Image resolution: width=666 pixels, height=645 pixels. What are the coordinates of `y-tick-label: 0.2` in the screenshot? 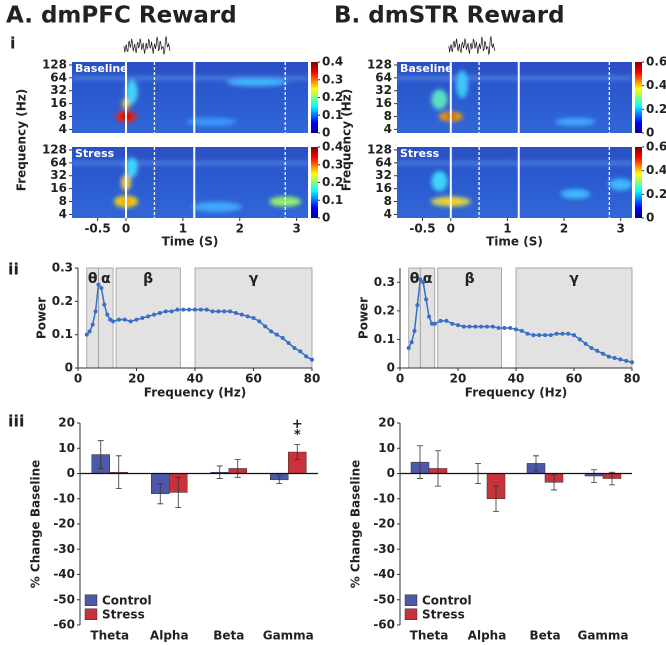 It's located at (62, 301).